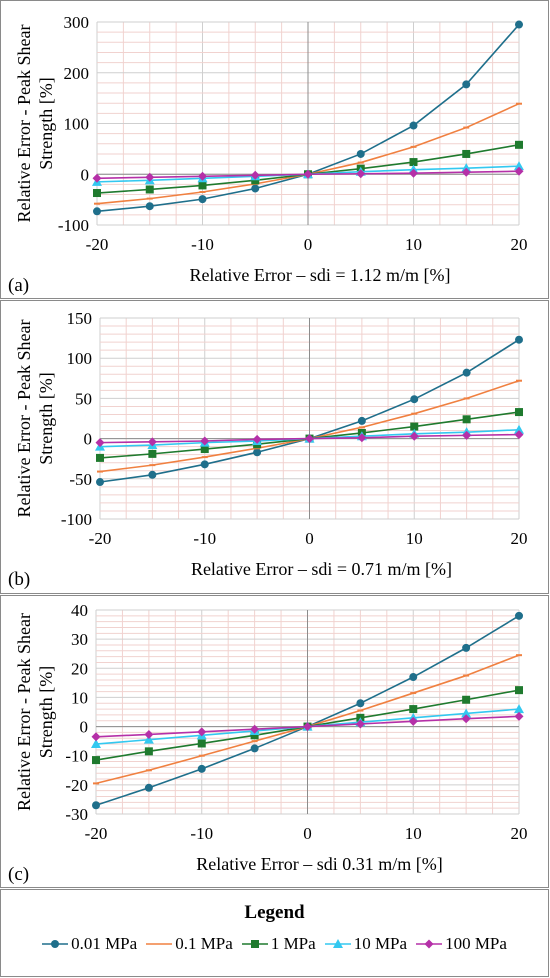 The width and height of the screenshot is (550, 978). I want to click on y-tick-label: 200, so click(77, 73).